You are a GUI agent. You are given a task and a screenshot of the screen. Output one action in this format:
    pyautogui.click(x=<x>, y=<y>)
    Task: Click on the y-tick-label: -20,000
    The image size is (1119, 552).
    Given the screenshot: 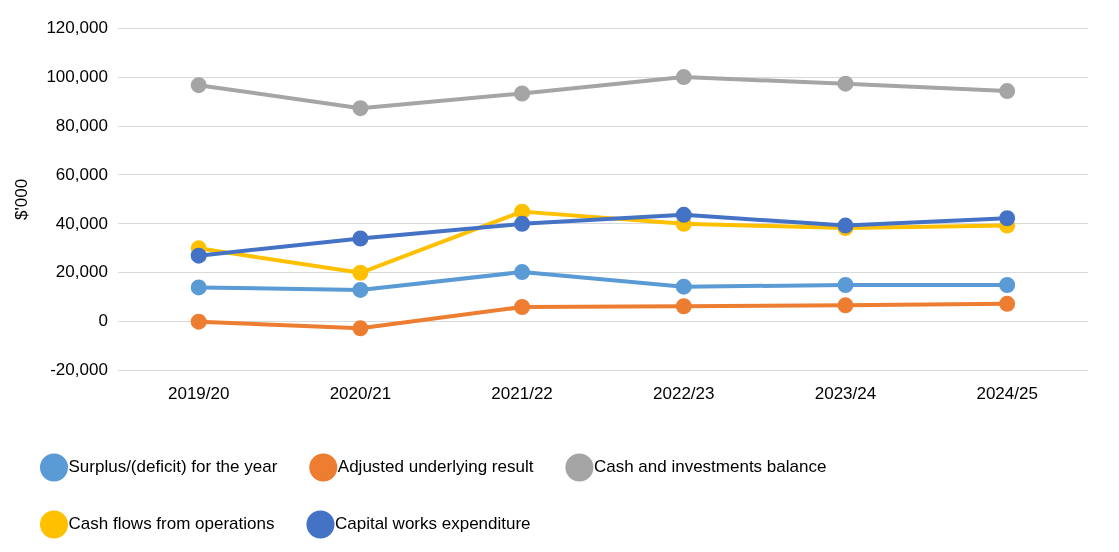 What is the action you would take?
    pyautogui.click(x=79, y=370)
    